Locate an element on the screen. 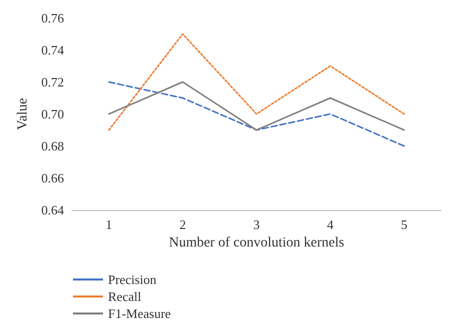 The height and width of the screenshot is (333, 469). x-tick-label: 2 is located at coordinates (182, 224).